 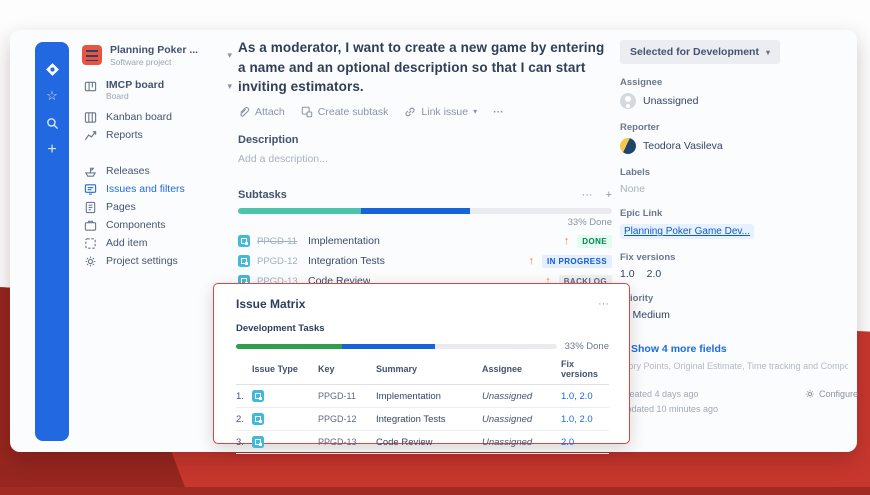 What do you see at coordinates (52, 241) in the screenshot?
I see `nav-rail: ☆ +` at bounding box center [52, 241].